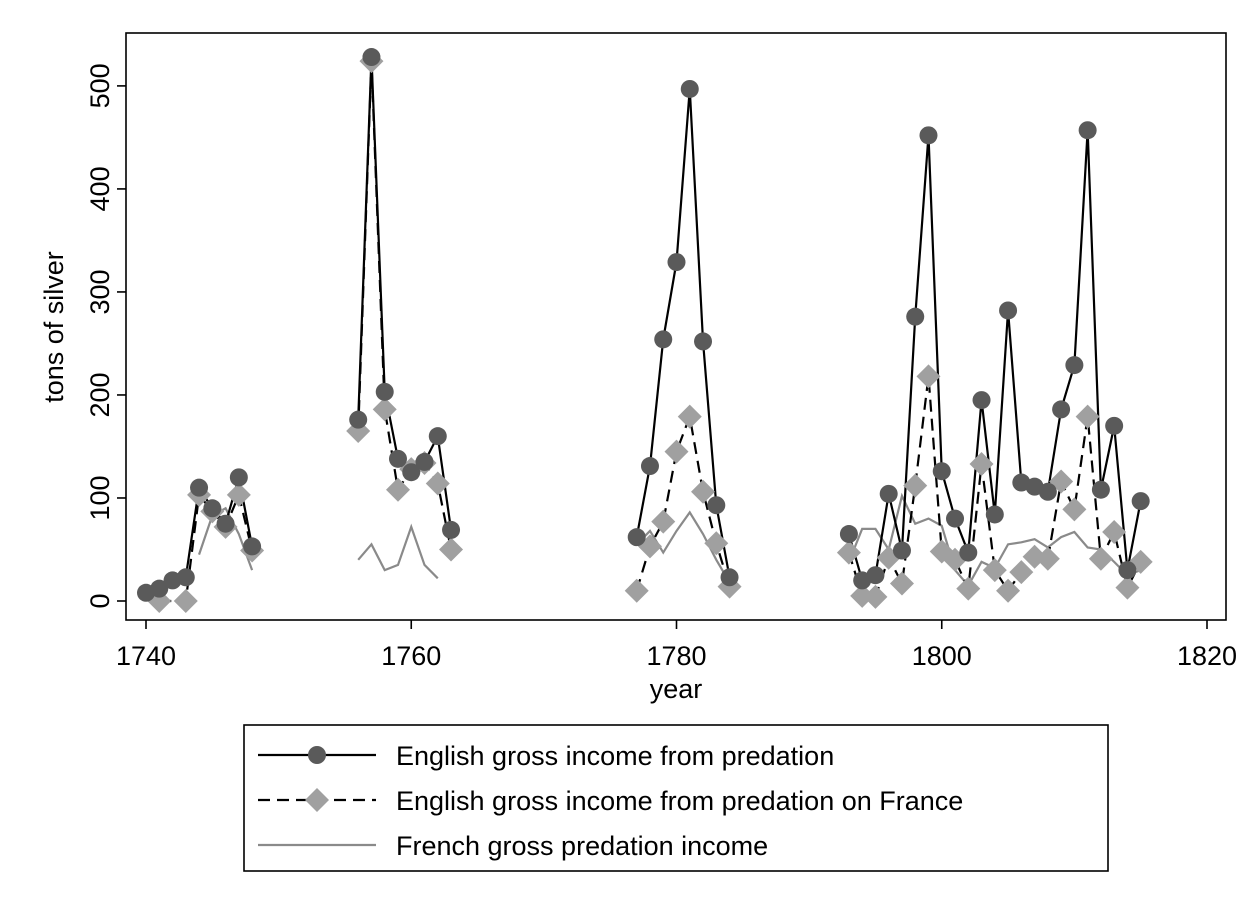  Describe the element at coordinates (1207, 656) in the screenshot. I see `x-tick-label: 1820` at that location.